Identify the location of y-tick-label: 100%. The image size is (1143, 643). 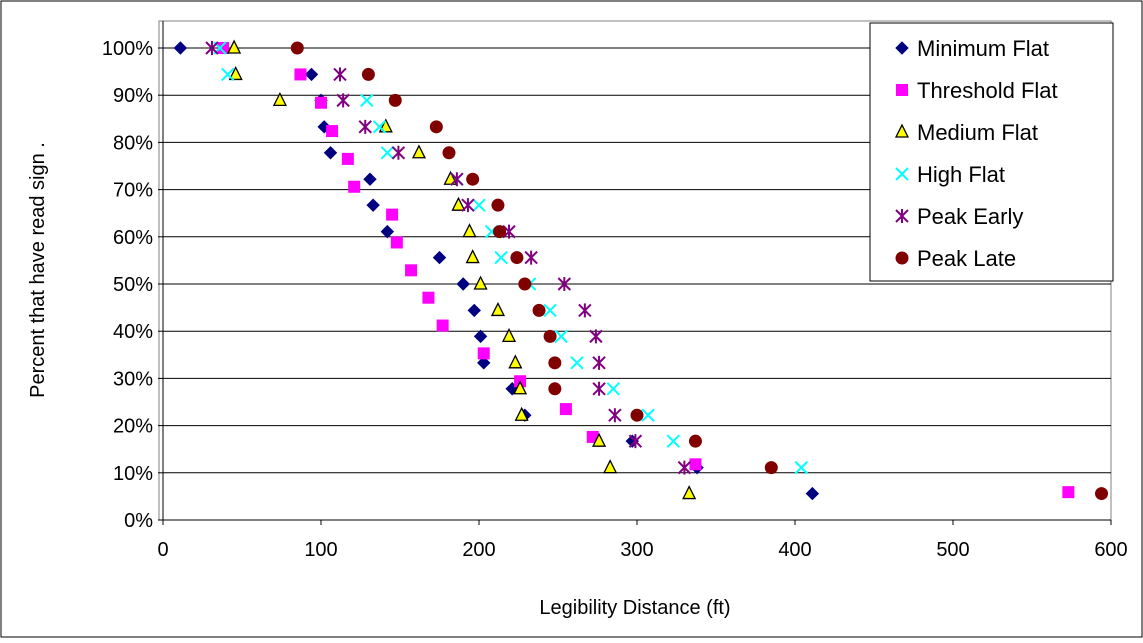
(127, 49).